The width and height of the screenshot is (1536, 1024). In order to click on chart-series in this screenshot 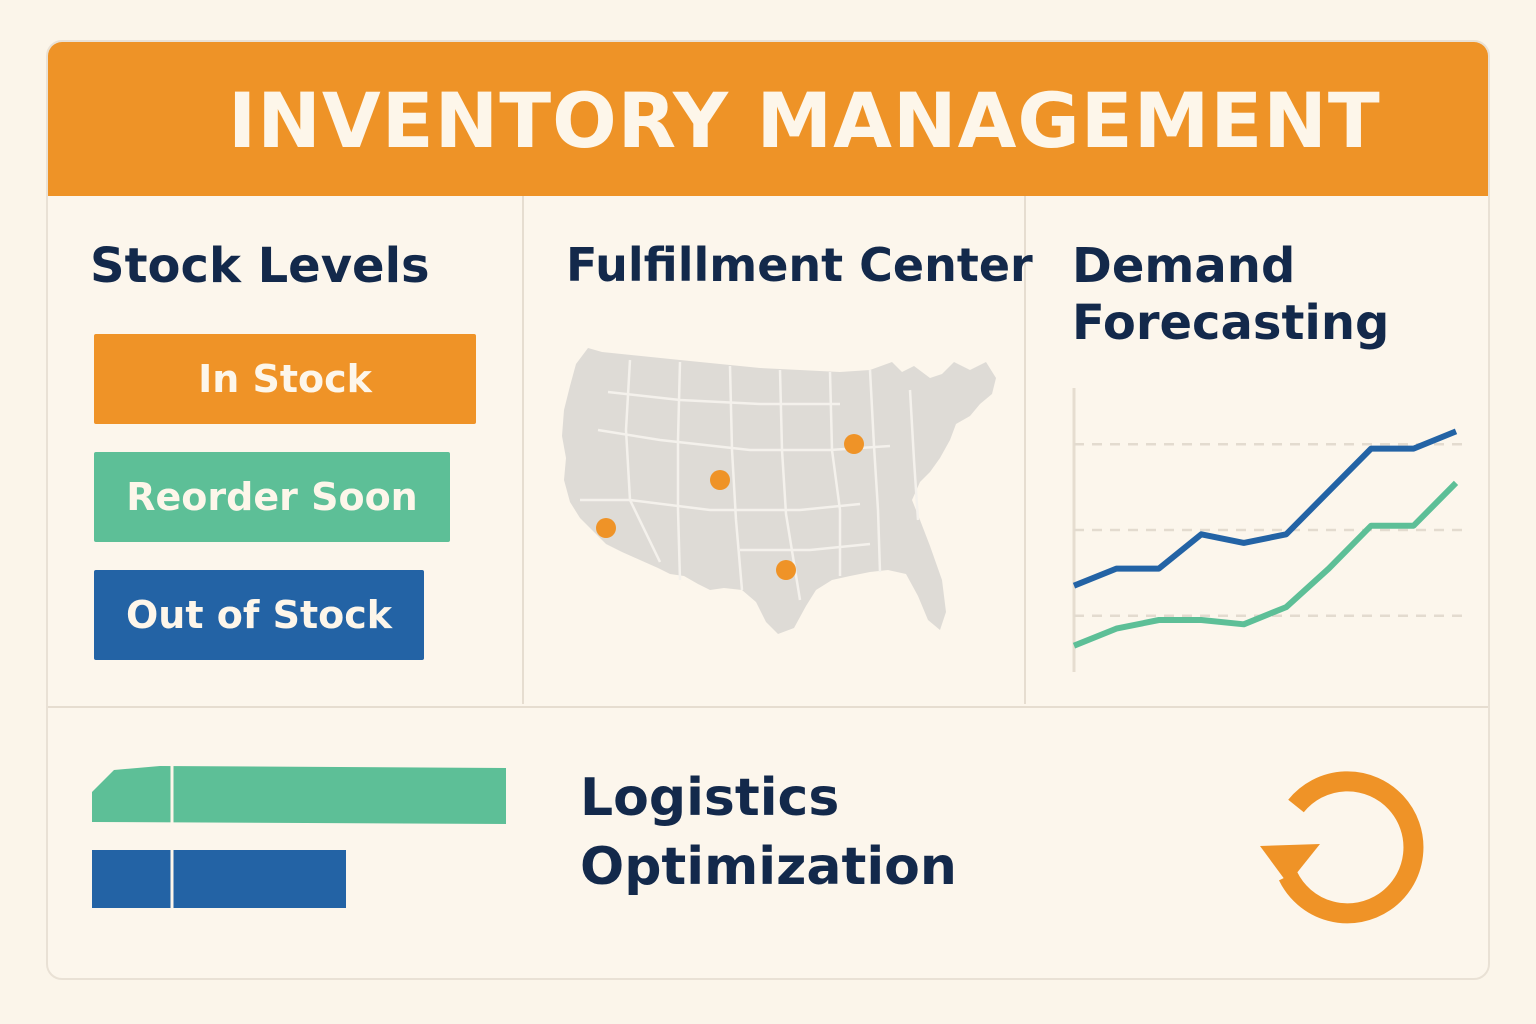, I will do `click(1265, 538)`.